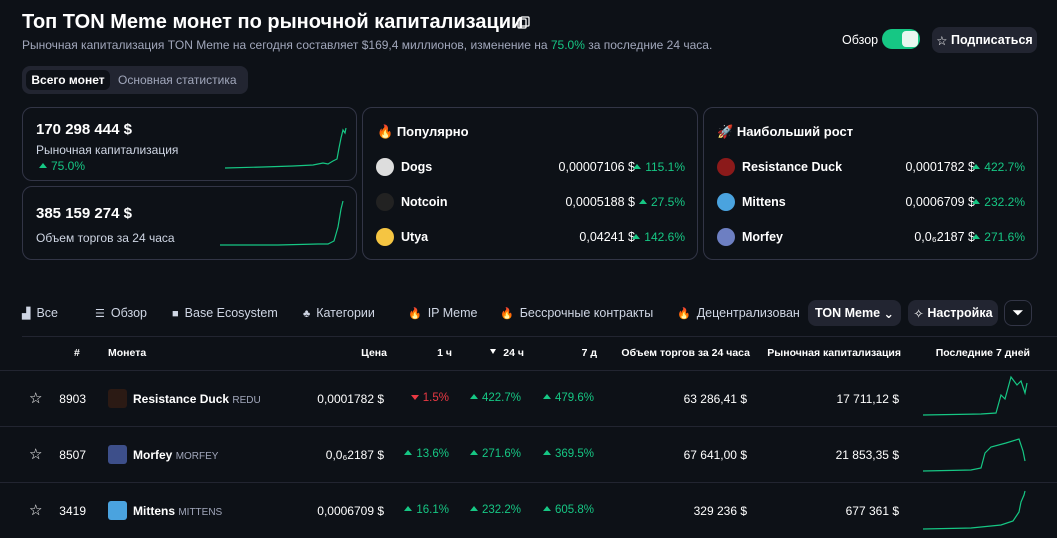  I want to click on market-cap: 21 853,35 $, so click(867, 455).